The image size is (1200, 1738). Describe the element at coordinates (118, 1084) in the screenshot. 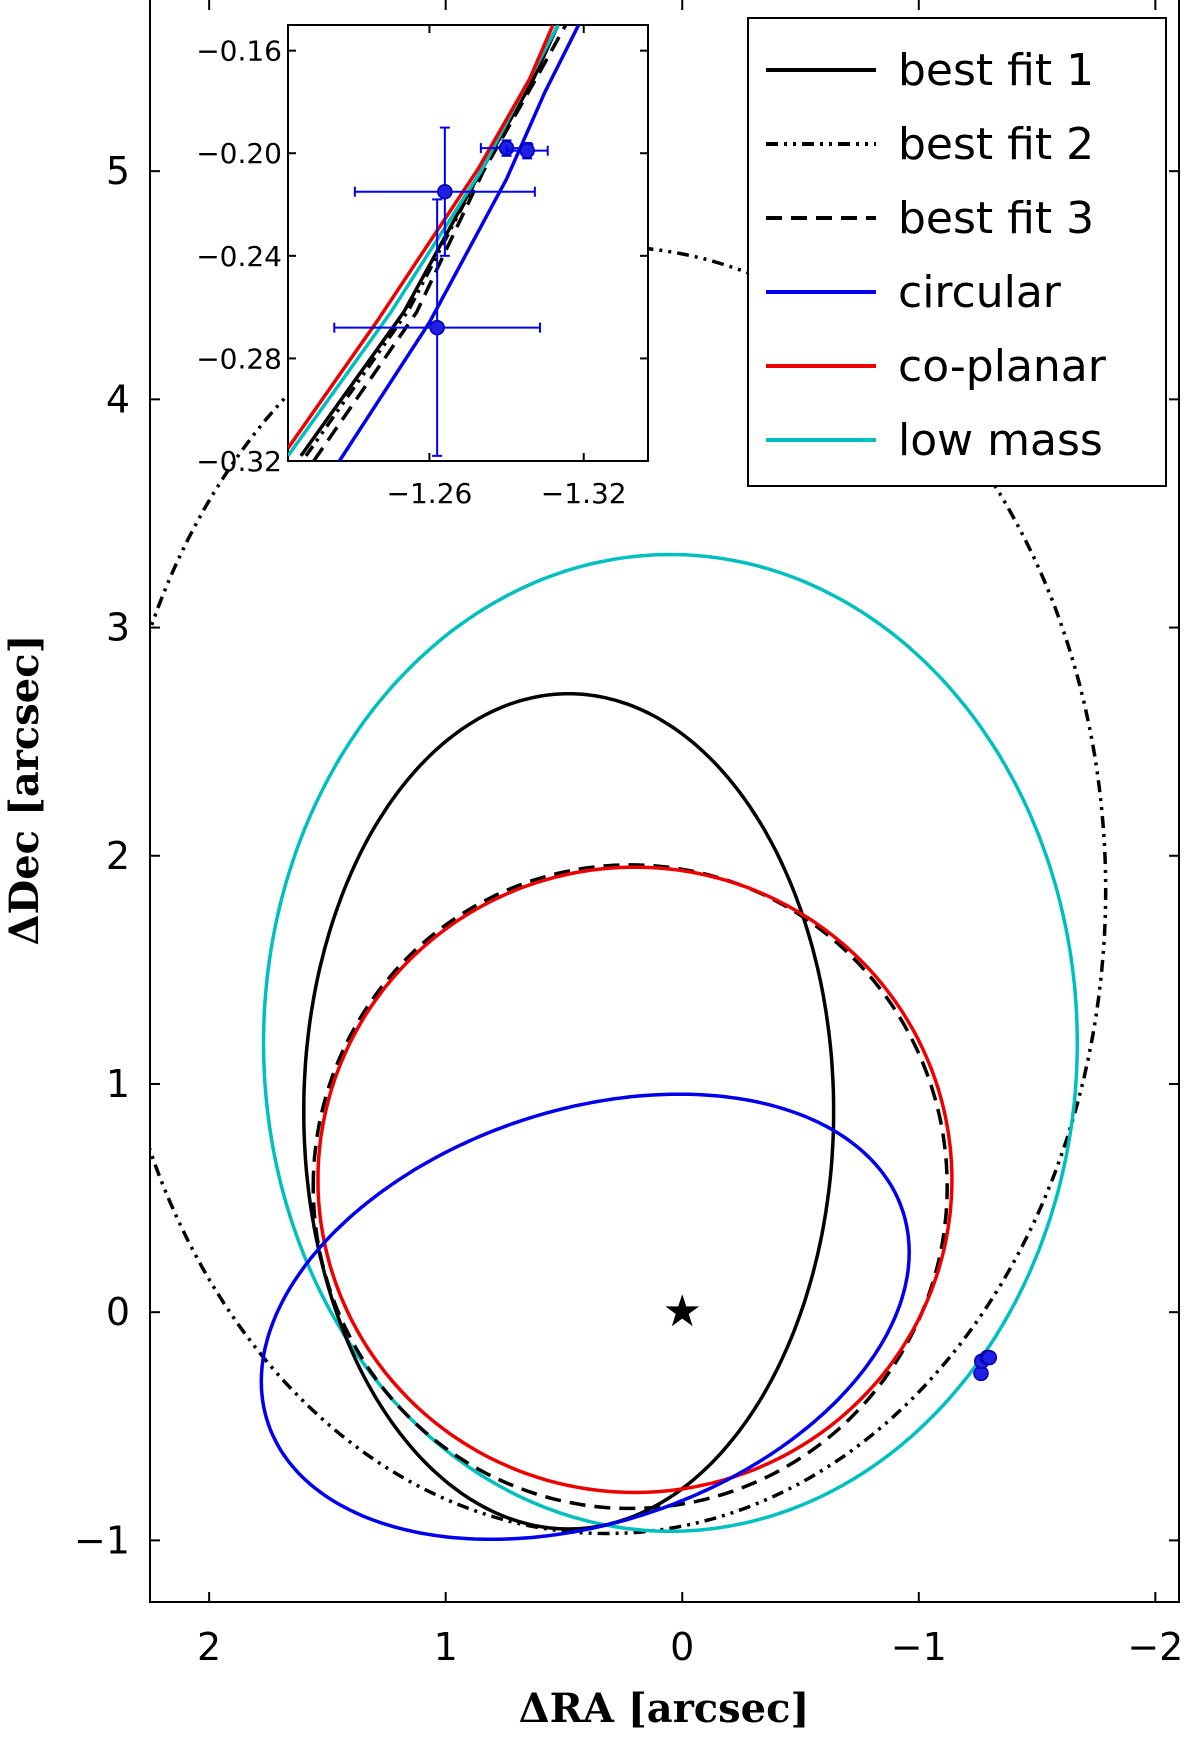

I see `y-tick-label: 1` at that location.